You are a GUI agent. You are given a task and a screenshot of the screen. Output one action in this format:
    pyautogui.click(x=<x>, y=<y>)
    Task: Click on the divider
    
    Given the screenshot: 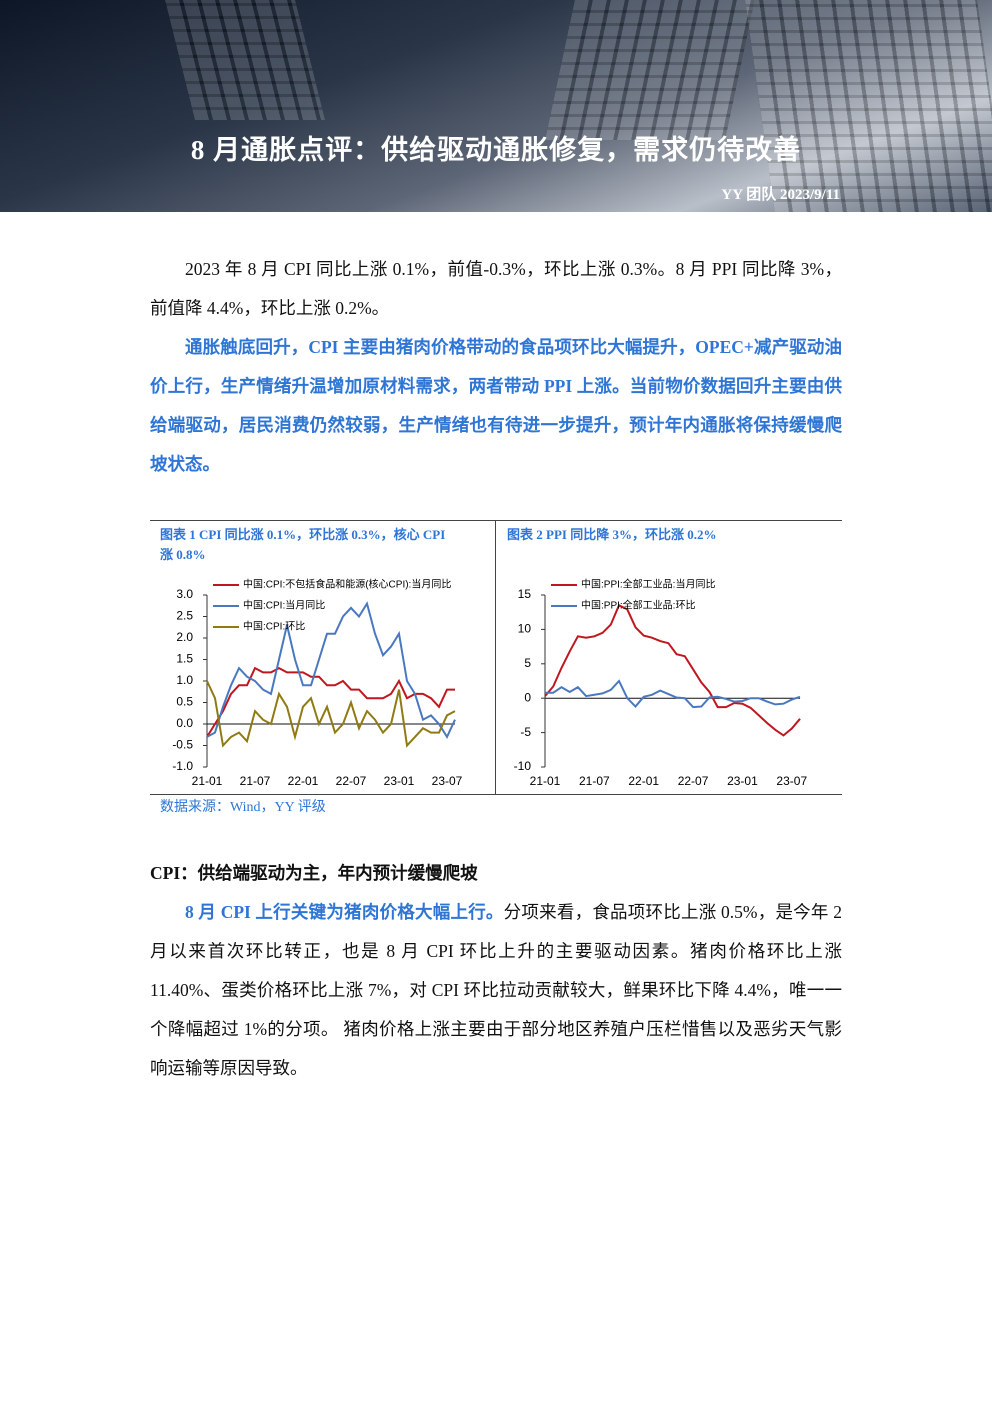 What is the action you would take?
    pyautogui.click(x=495, y=657)
    